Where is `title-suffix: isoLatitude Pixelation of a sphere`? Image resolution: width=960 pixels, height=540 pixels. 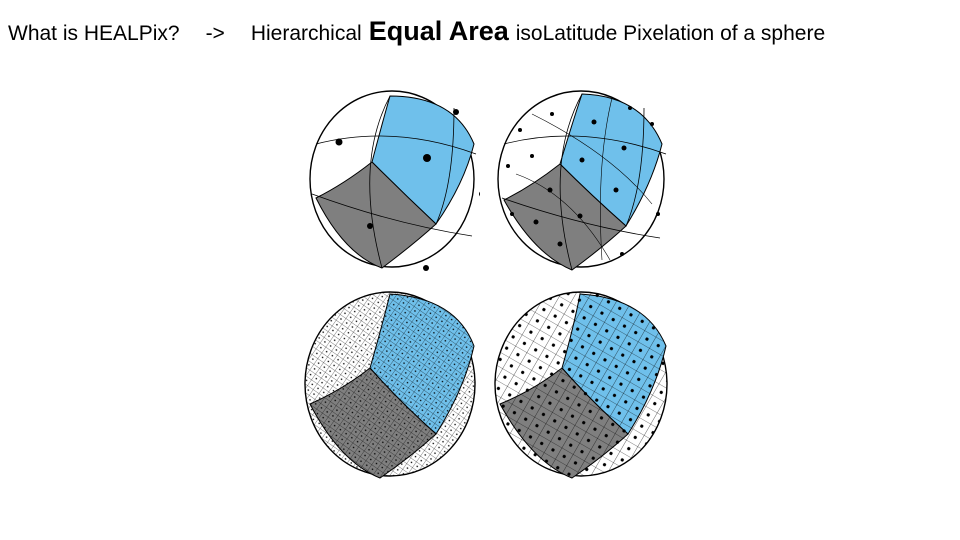
title-suffix: isoLatitude Pixelation of a sphere is located at coordinates (670, 33).